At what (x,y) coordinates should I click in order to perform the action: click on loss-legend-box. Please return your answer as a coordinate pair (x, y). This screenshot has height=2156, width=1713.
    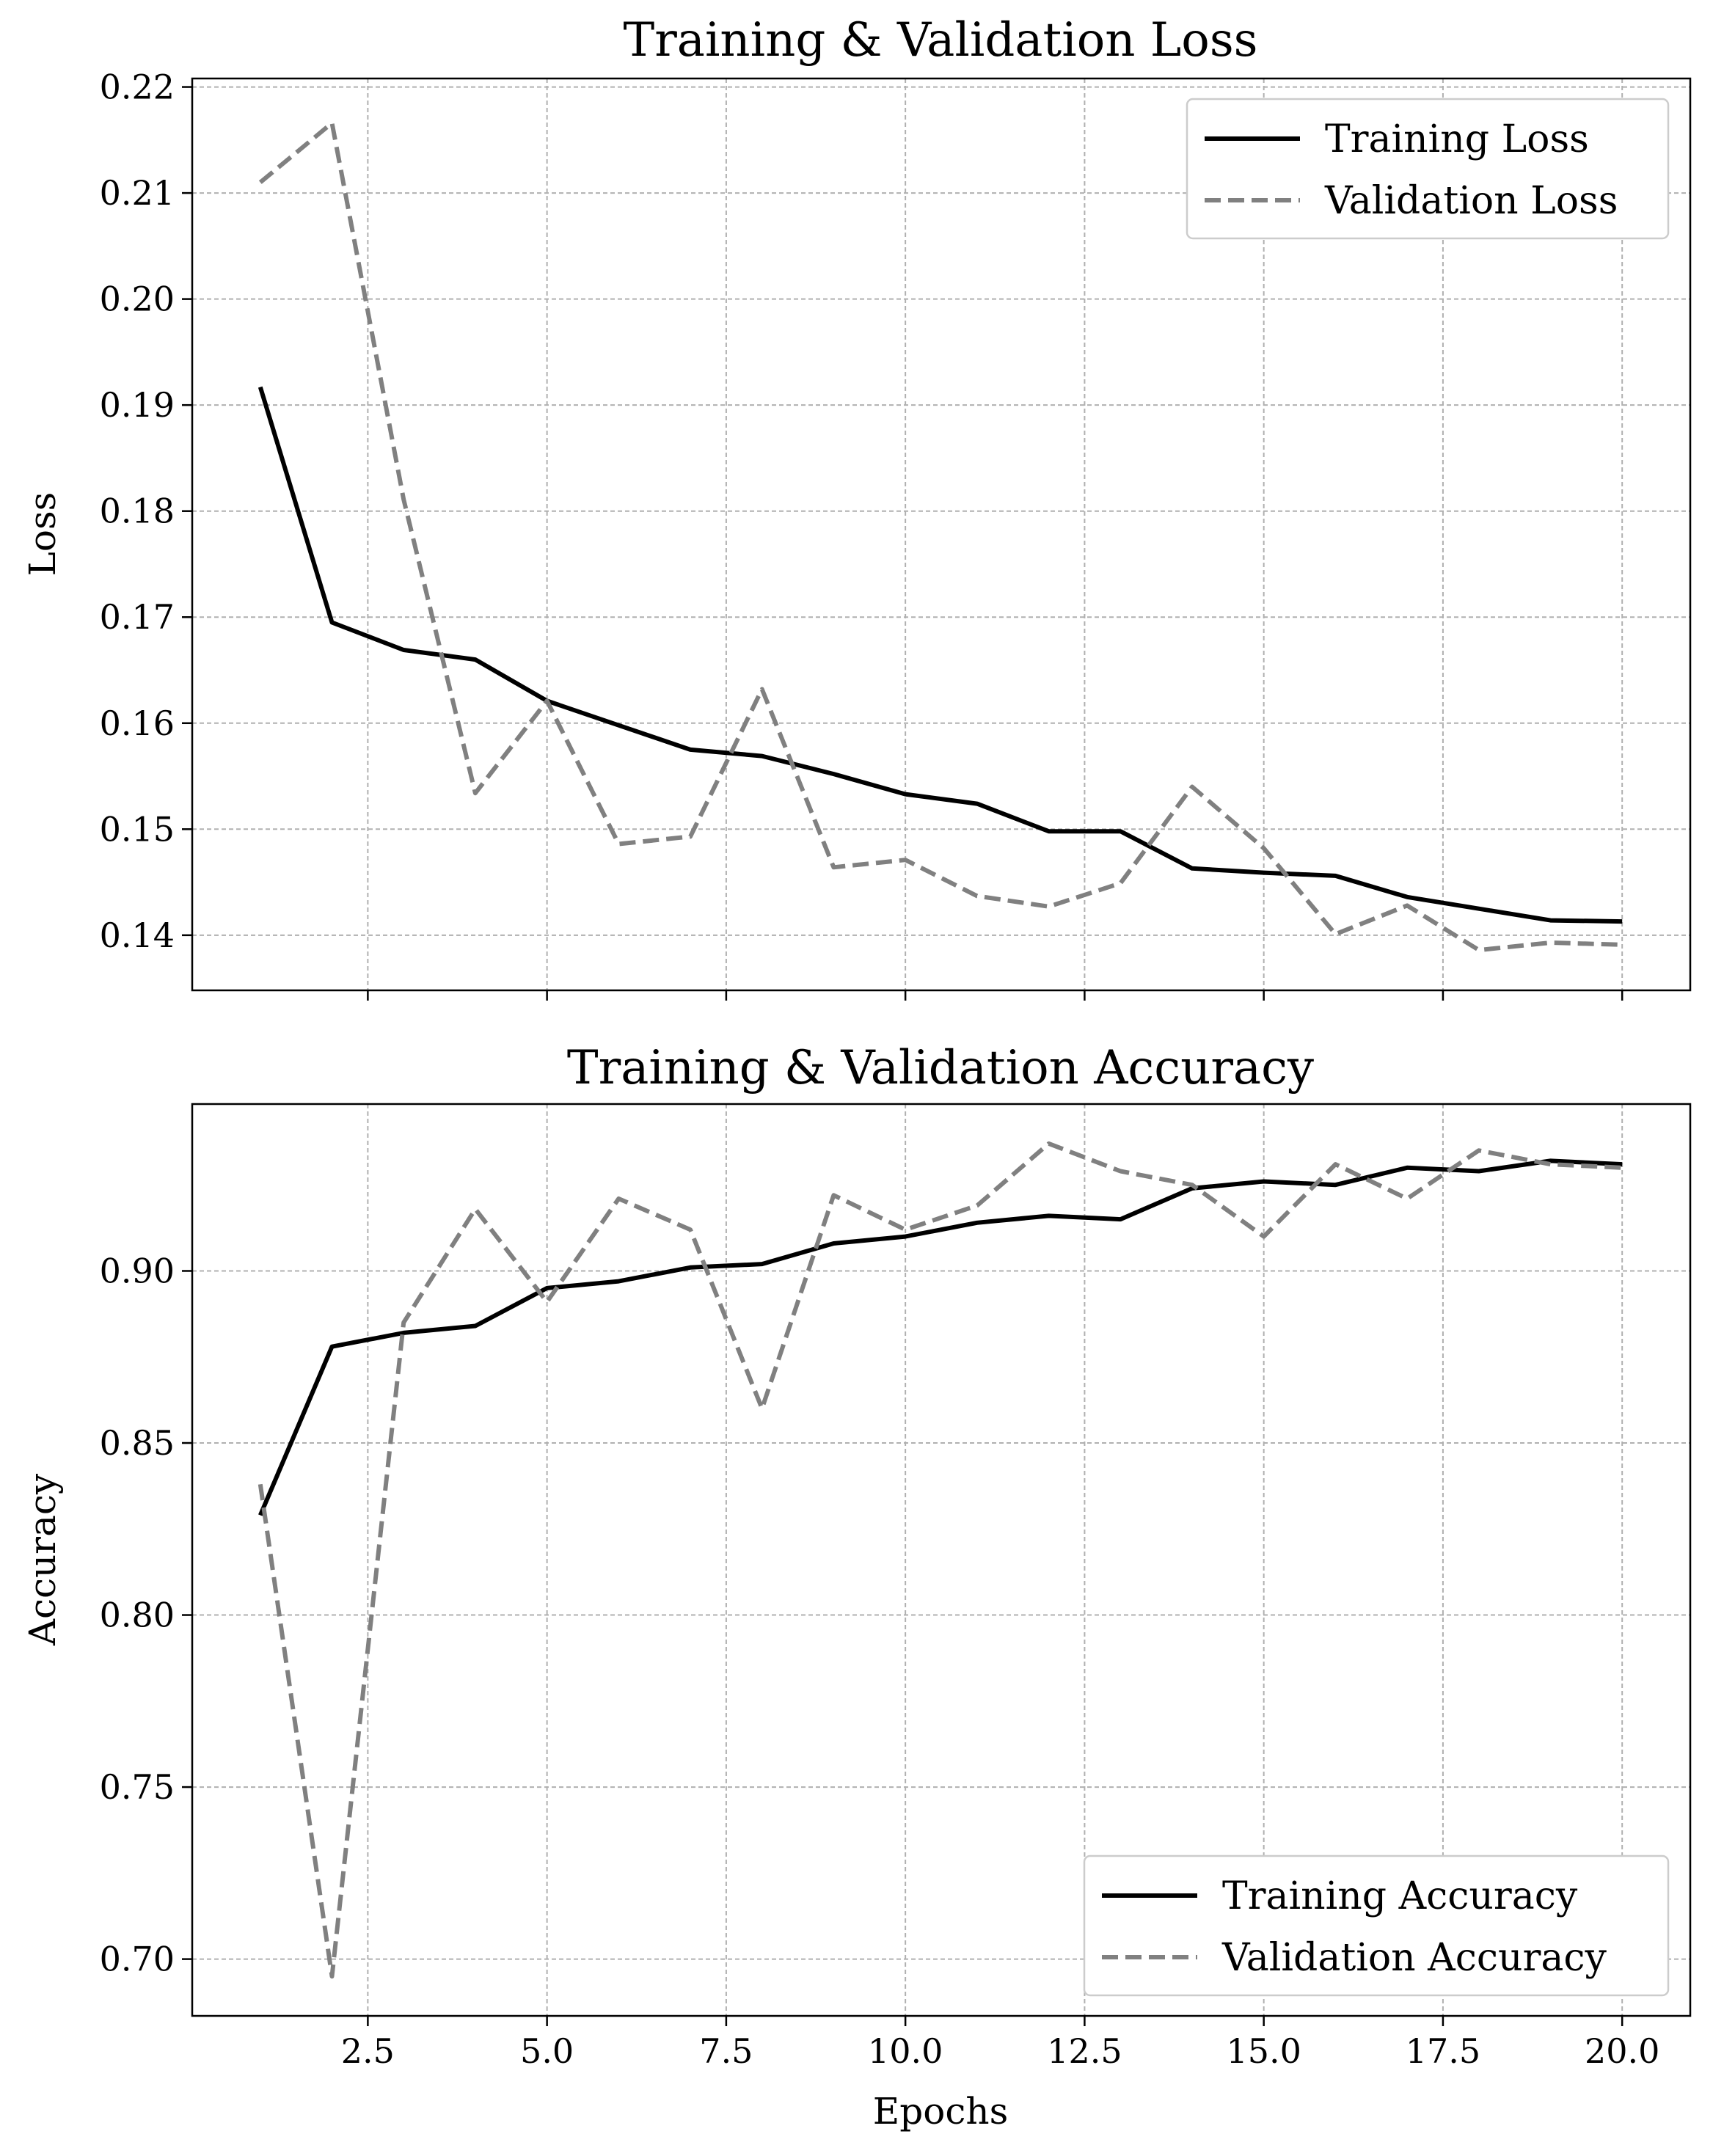
    Looking at the image, I should click on (1428, 169).